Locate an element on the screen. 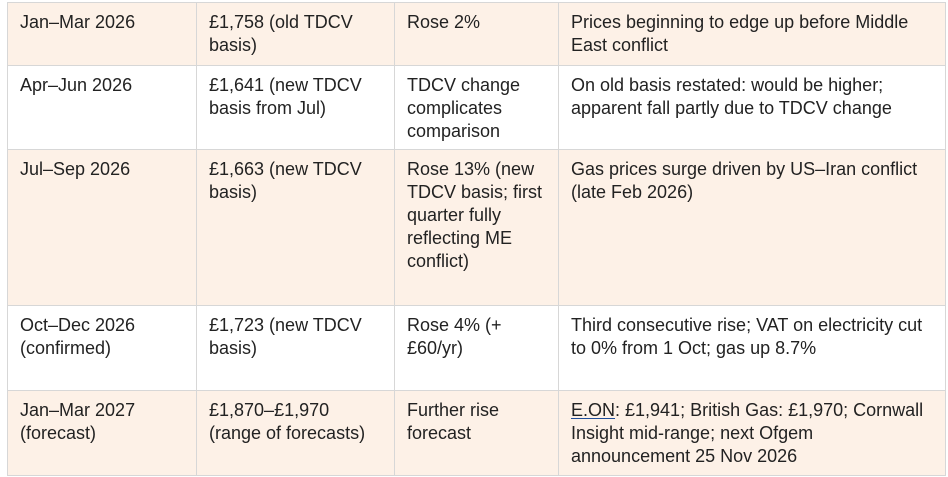 The width and height of the screenshot is (948, 477). change-cell: TDCV change complicates comparison is located at coordinates (476, 107).